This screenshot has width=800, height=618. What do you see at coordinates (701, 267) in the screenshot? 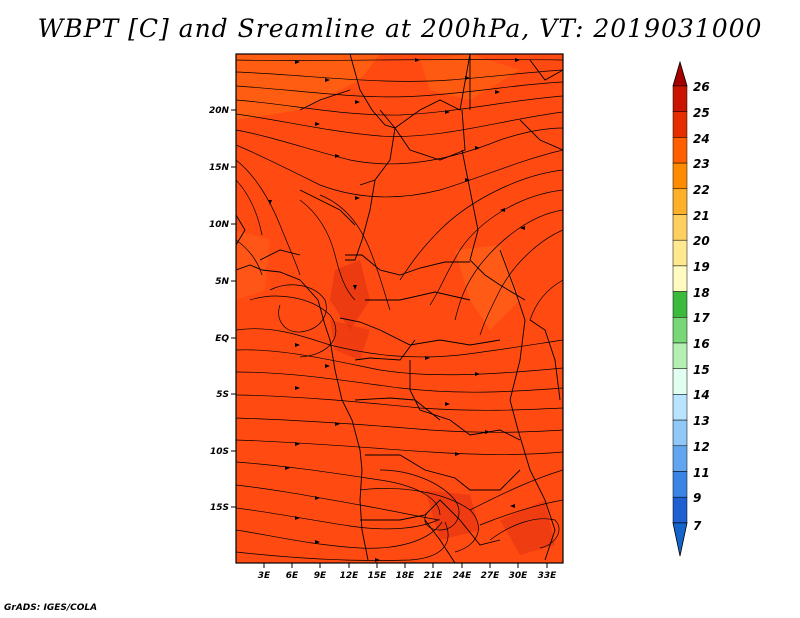
I see `colorbar-label: 19` at bounding box center [701, 267].